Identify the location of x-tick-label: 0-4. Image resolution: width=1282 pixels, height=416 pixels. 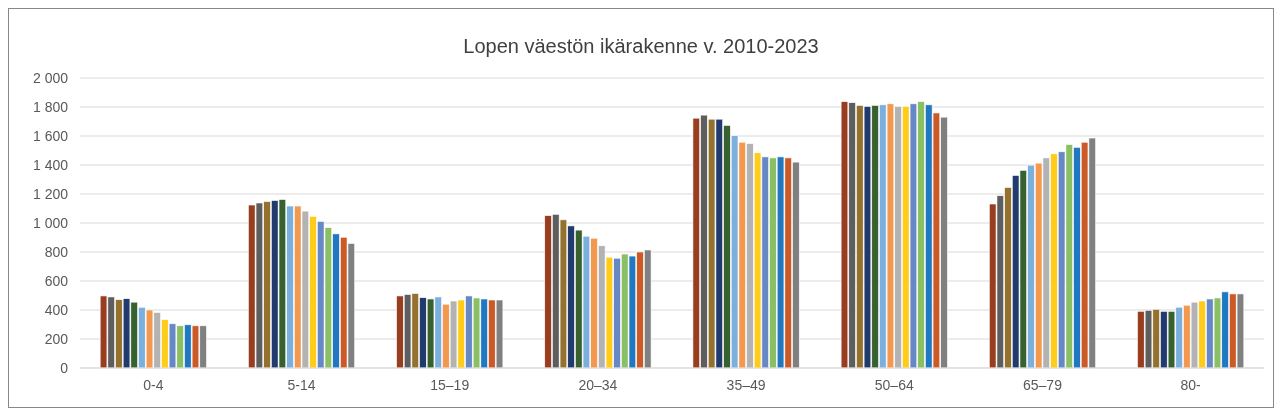
(153, 385).